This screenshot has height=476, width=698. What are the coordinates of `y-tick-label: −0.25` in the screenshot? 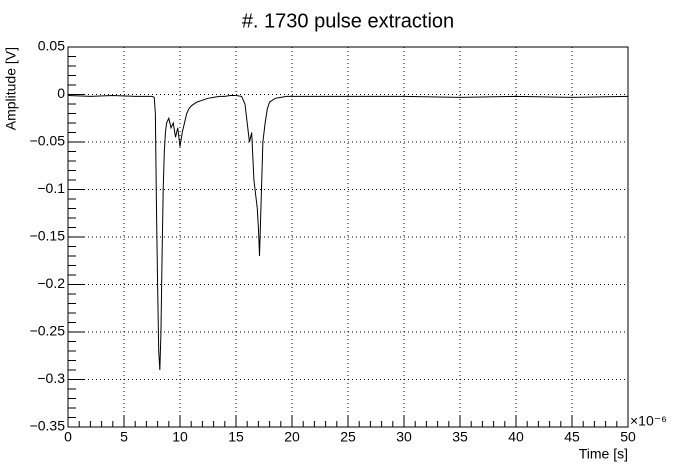 It's located at (48, 331).